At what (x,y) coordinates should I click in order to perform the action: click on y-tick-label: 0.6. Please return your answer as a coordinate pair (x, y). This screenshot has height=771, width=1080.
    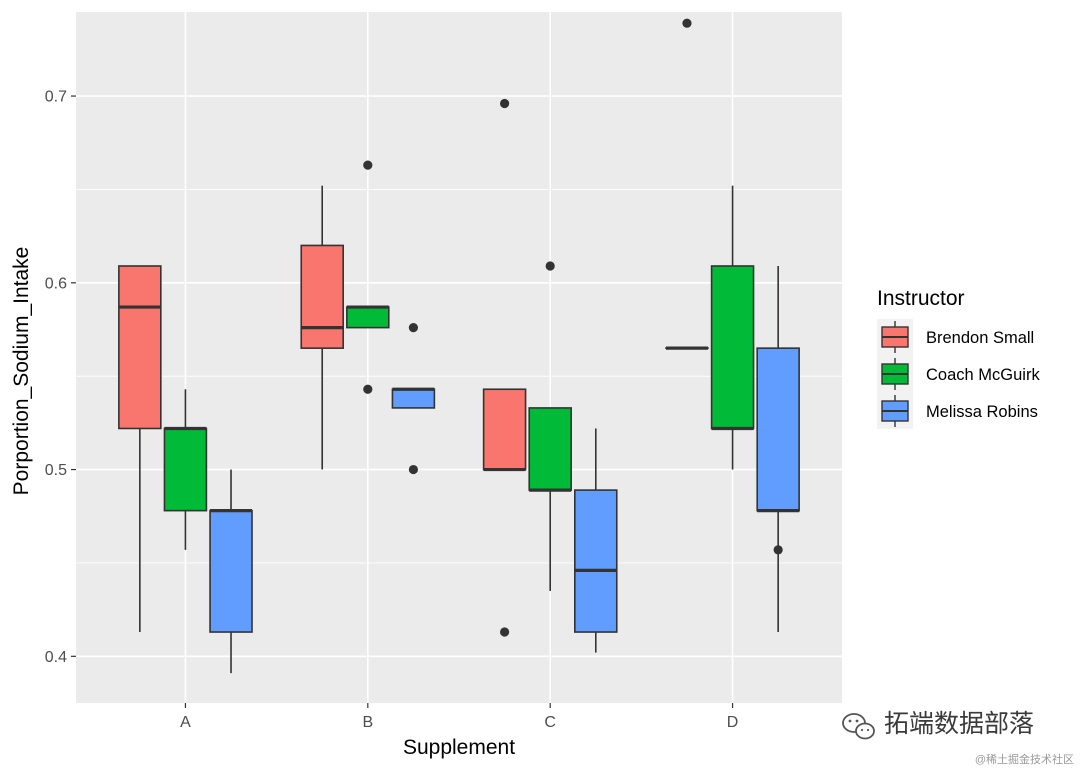
    Looking at the image, I should click on (56, 283).